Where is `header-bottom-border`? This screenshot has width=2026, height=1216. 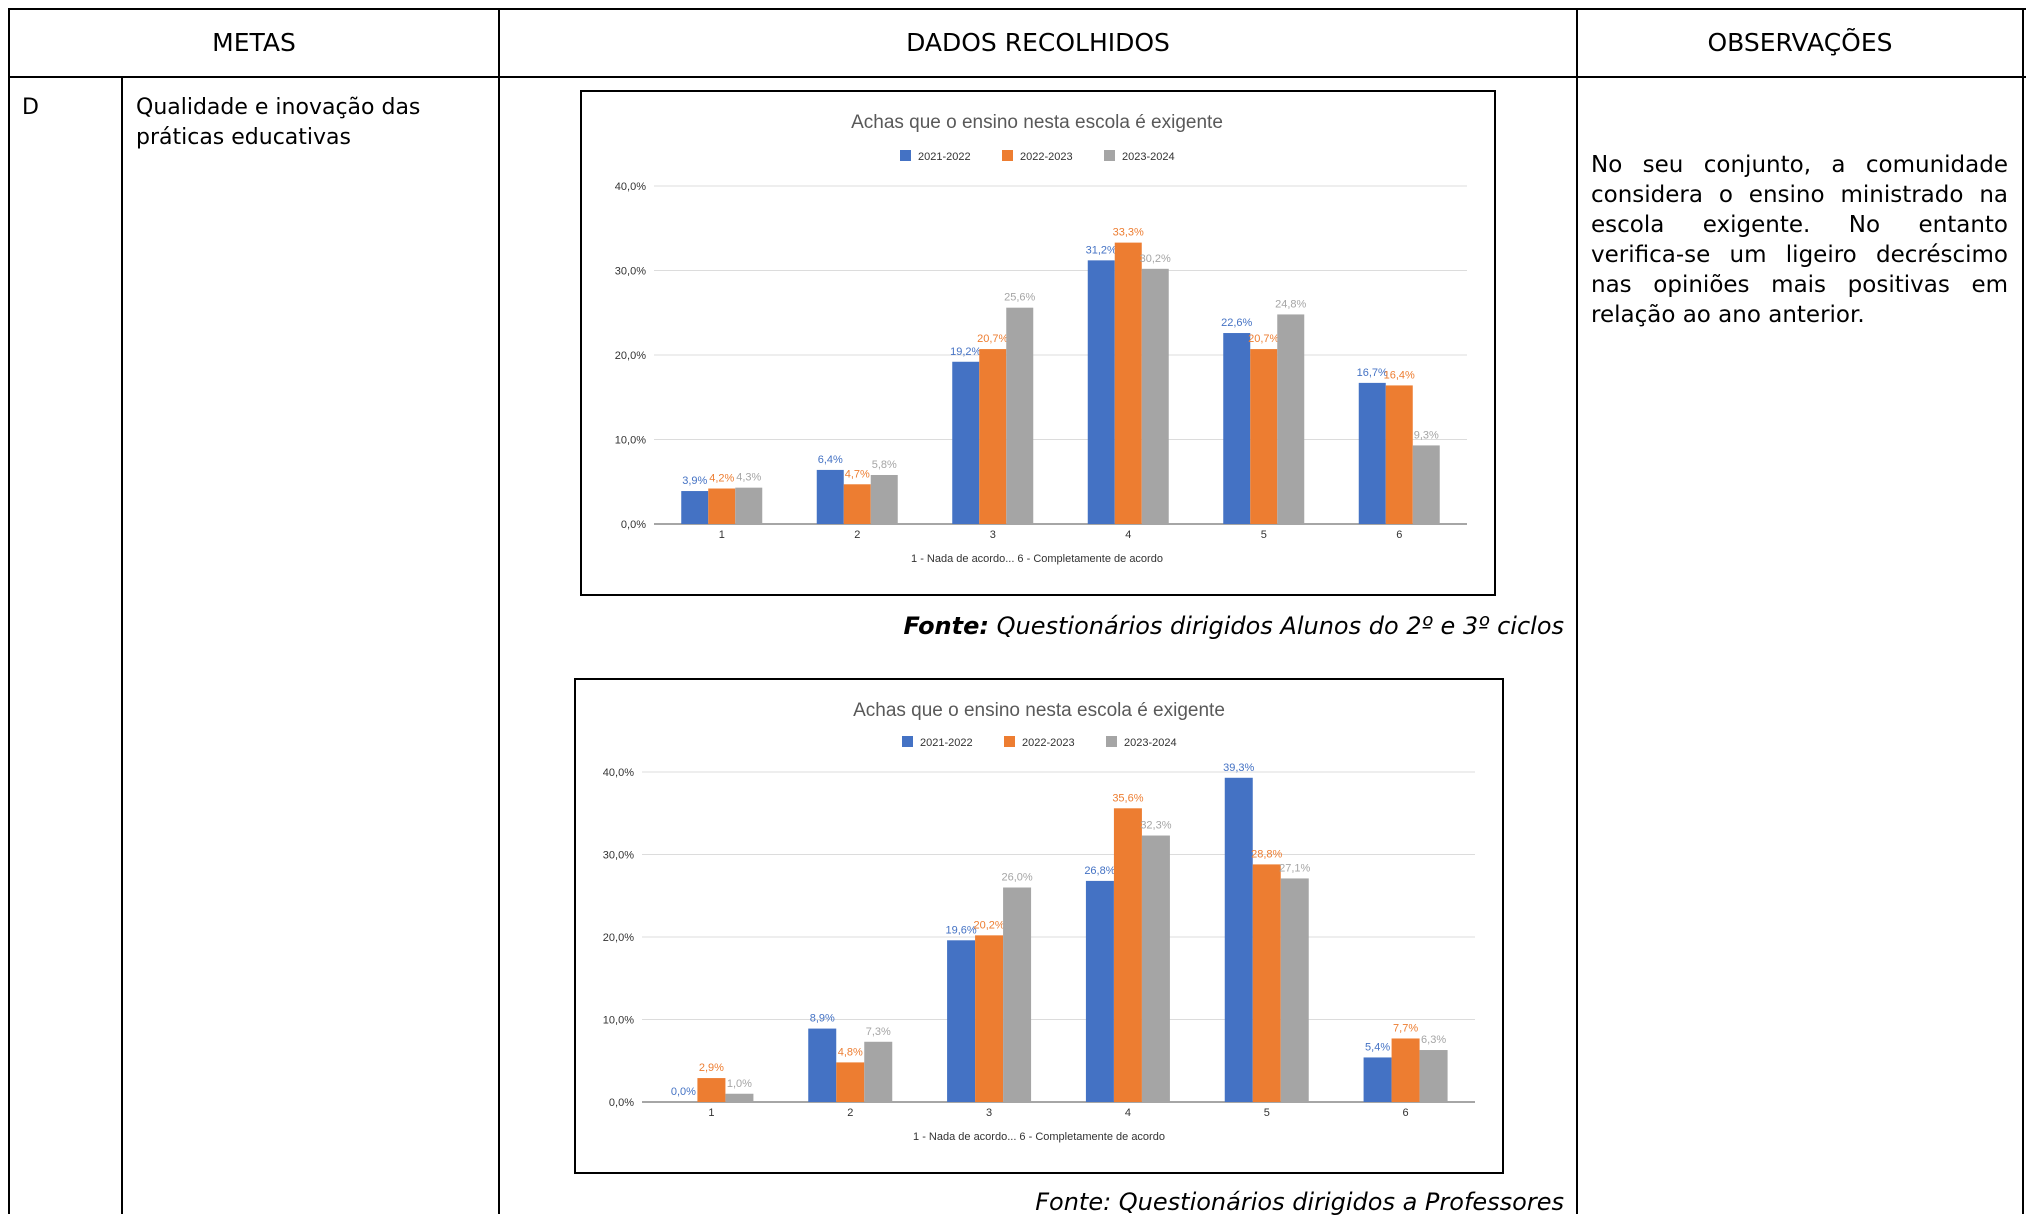 header-bottom-border is located at coordinates (1017, 77).